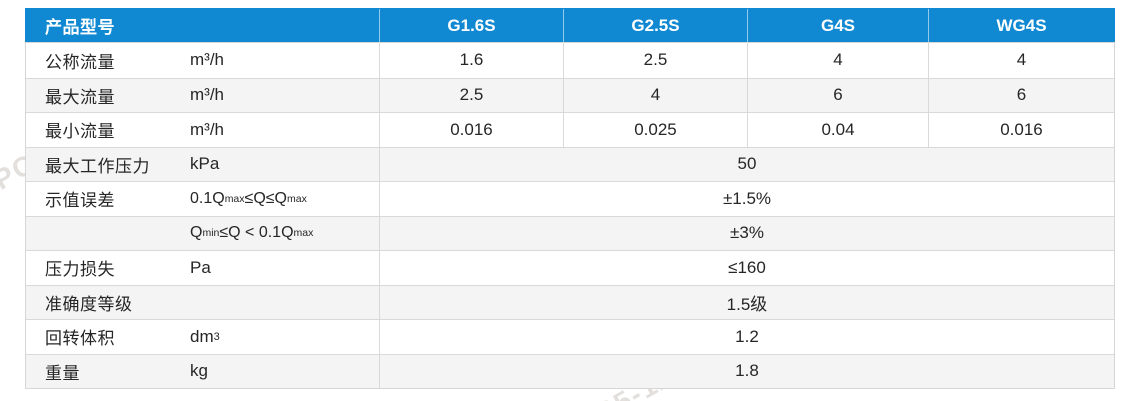 Image resolution: width=1123 pixels, height=401 pixels. What do you see at coordinates (837, 25) in the screenshot?
I see `header-model-g4s: G4S` at bounding box center [837, 25].